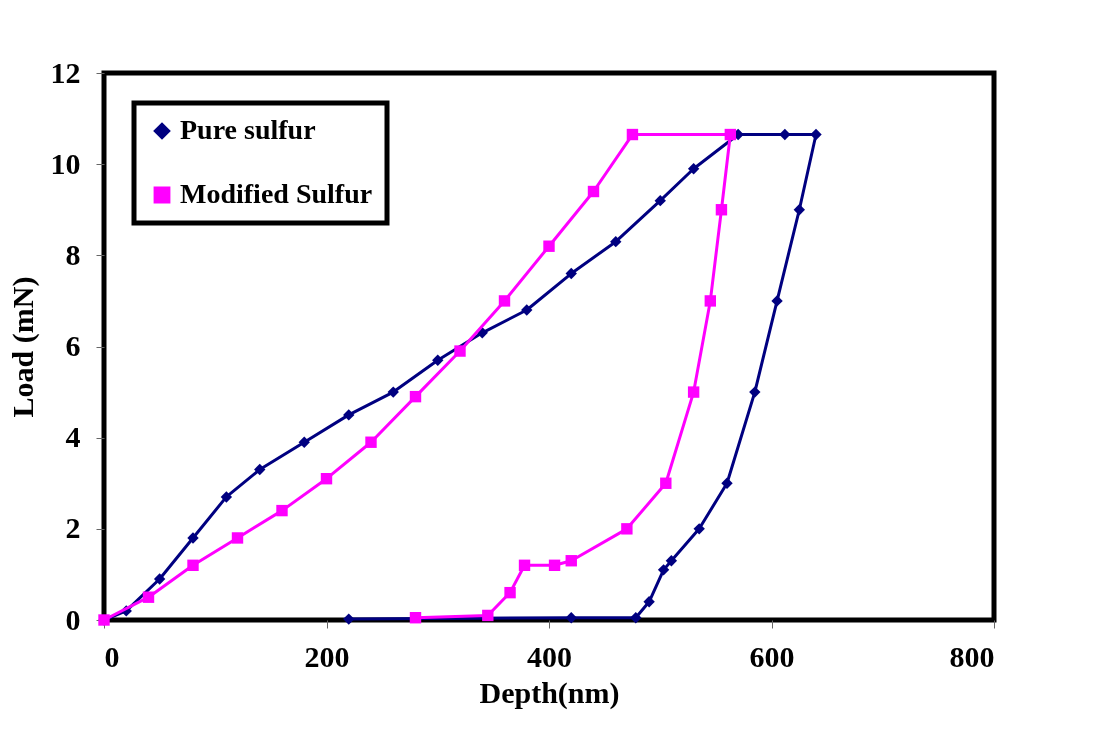 The height and width of the screenshot is (746, 1107). Describe the element at coordinates (327, 656) in the screenshot. I see `x-tick-label: 200` at that location.